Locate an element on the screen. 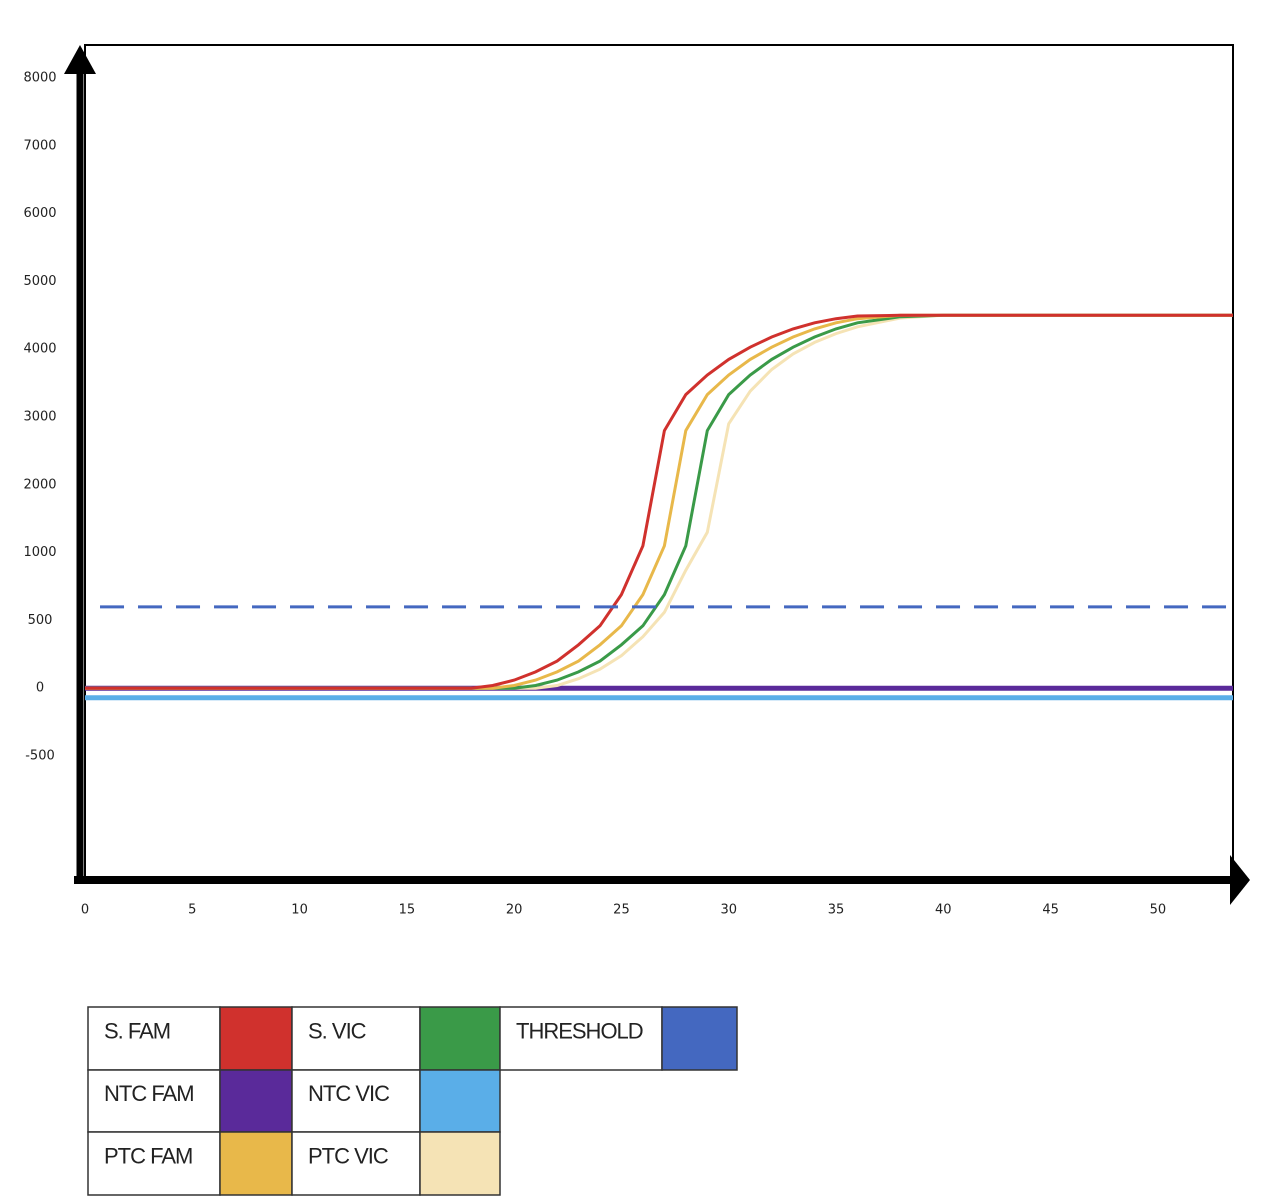 This screenshot has width=1273, height=1200. y-tick-label: 1000 is located at coordinates (39, 552).